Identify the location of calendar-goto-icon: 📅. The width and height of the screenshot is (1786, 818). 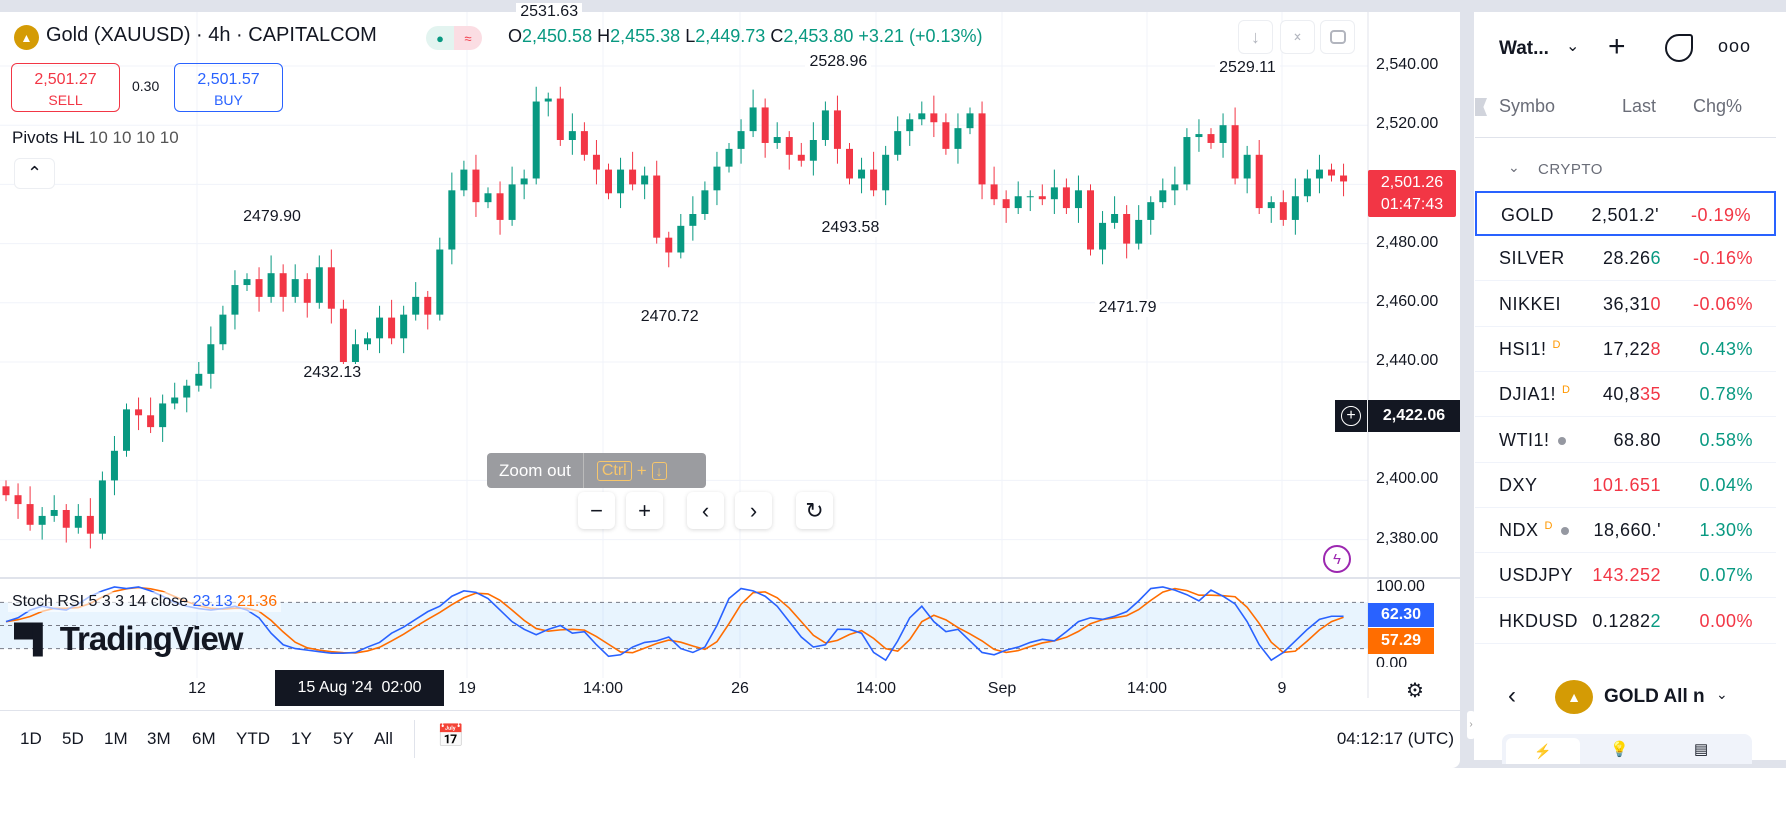
(451, 735).